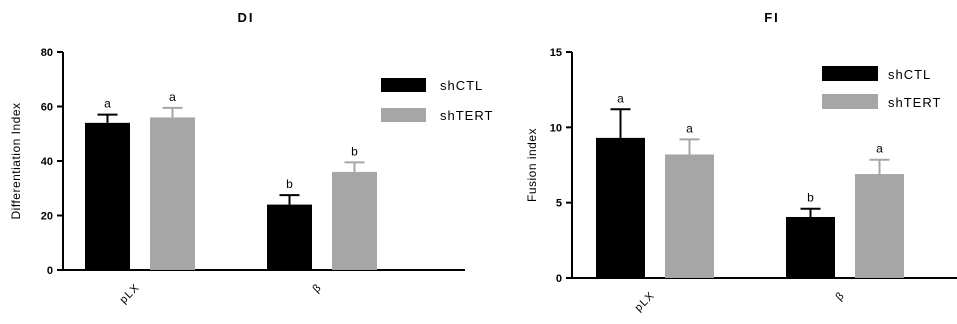 Image resolution: width=957 pixels, height=324 pixels. Describe the element at coordinates (47, 162) in the screenshot. I see `y-tick-label: 40` at that location.